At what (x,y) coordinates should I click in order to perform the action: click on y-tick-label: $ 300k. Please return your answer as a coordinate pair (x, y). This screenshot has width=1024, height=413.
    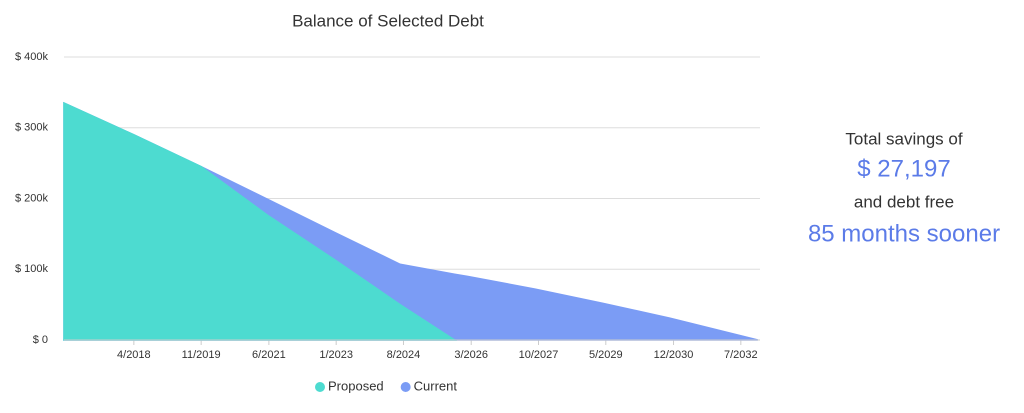
    Looking at the image, I should click on (32, 128).